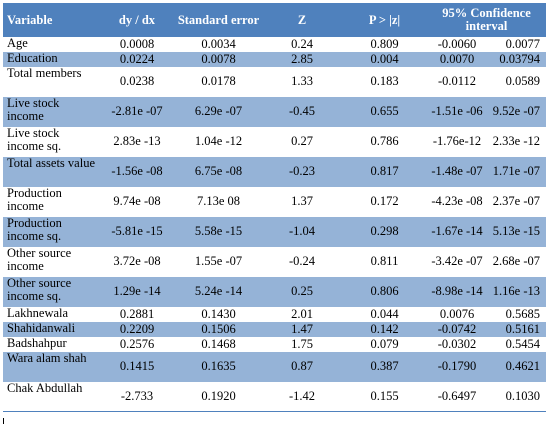 The width and height of the screenshot is (549, 425). I want to click on row-variable-label: Shahidanwali, so click(51, 329).